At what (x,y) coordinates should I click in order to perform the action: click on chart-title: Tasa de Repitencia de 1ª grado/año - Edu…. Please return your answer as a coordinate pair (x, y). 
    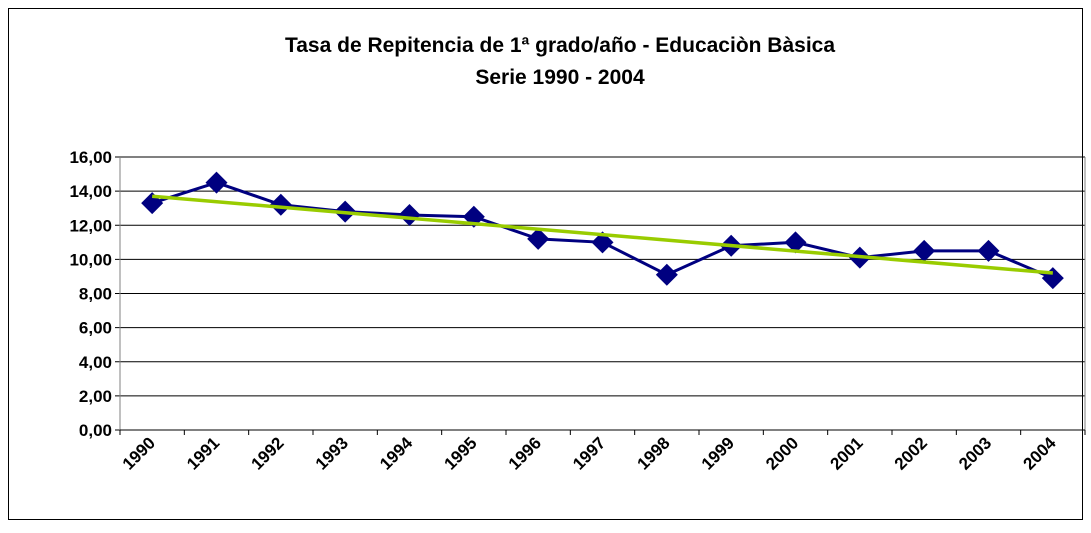
    Looking at the image, I should click on (560, 45).